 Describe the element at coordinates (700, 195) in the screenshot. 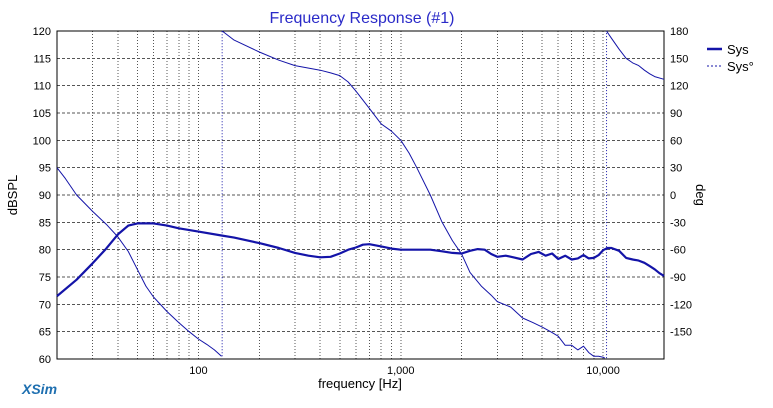

I see `y-axis-right-label: deg` at that location.